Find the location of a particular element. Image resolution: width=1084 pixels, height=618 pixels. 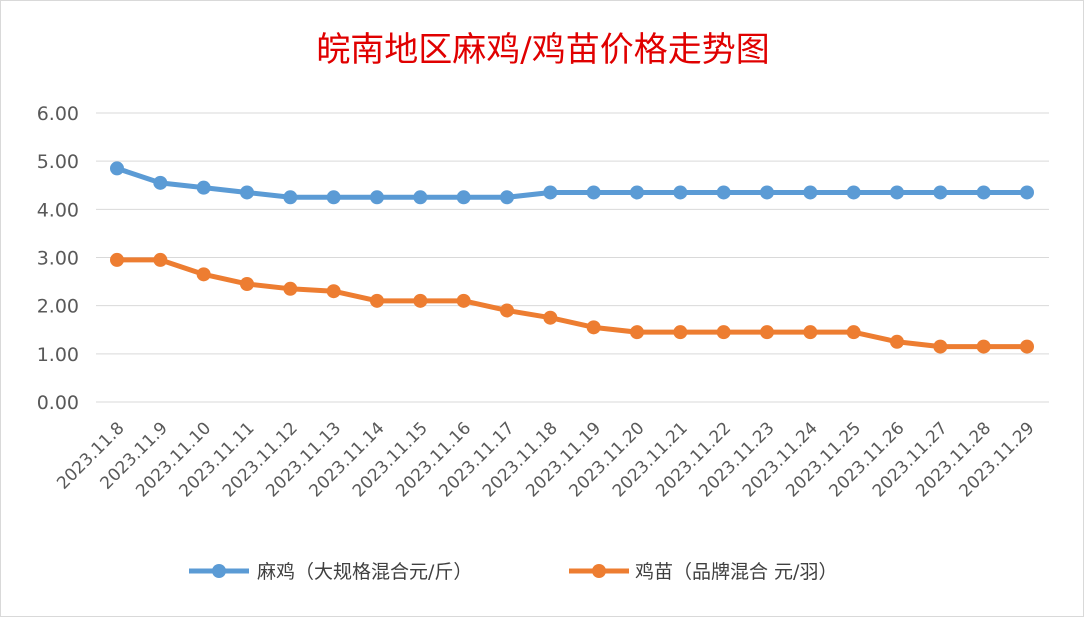

legend-label: 鸡苗（品牌混合 元/羽） is located at coordinates (736, 572).